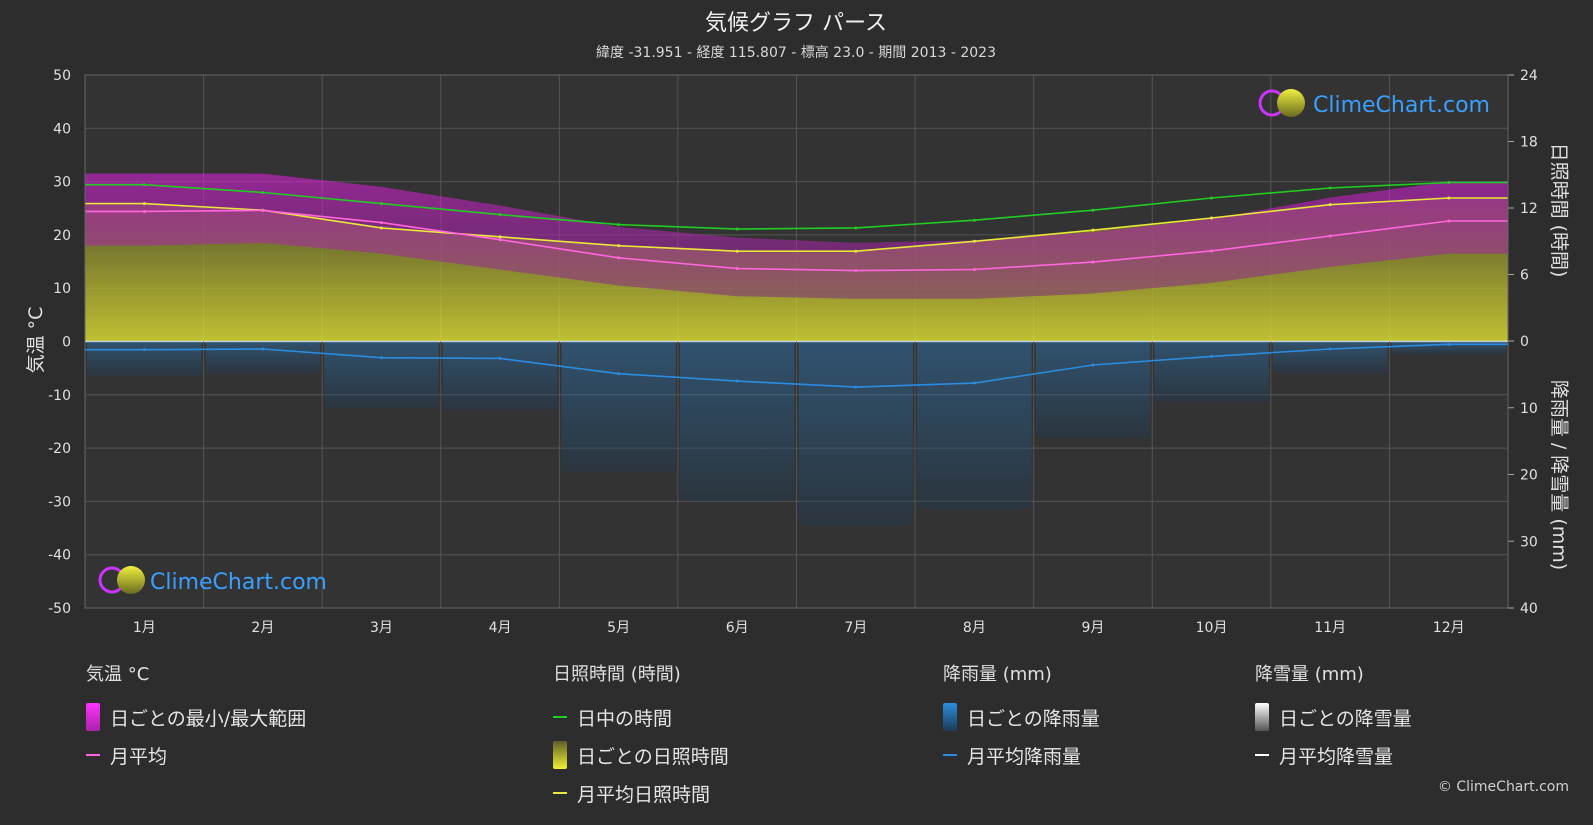 Image resolution: width=1593 pixels, height=825 pixels. What do you see at coordinates (1524, 276) in the screenshot?
I see `right-top-tick-label: 6` at bounding box center [1524, 276].